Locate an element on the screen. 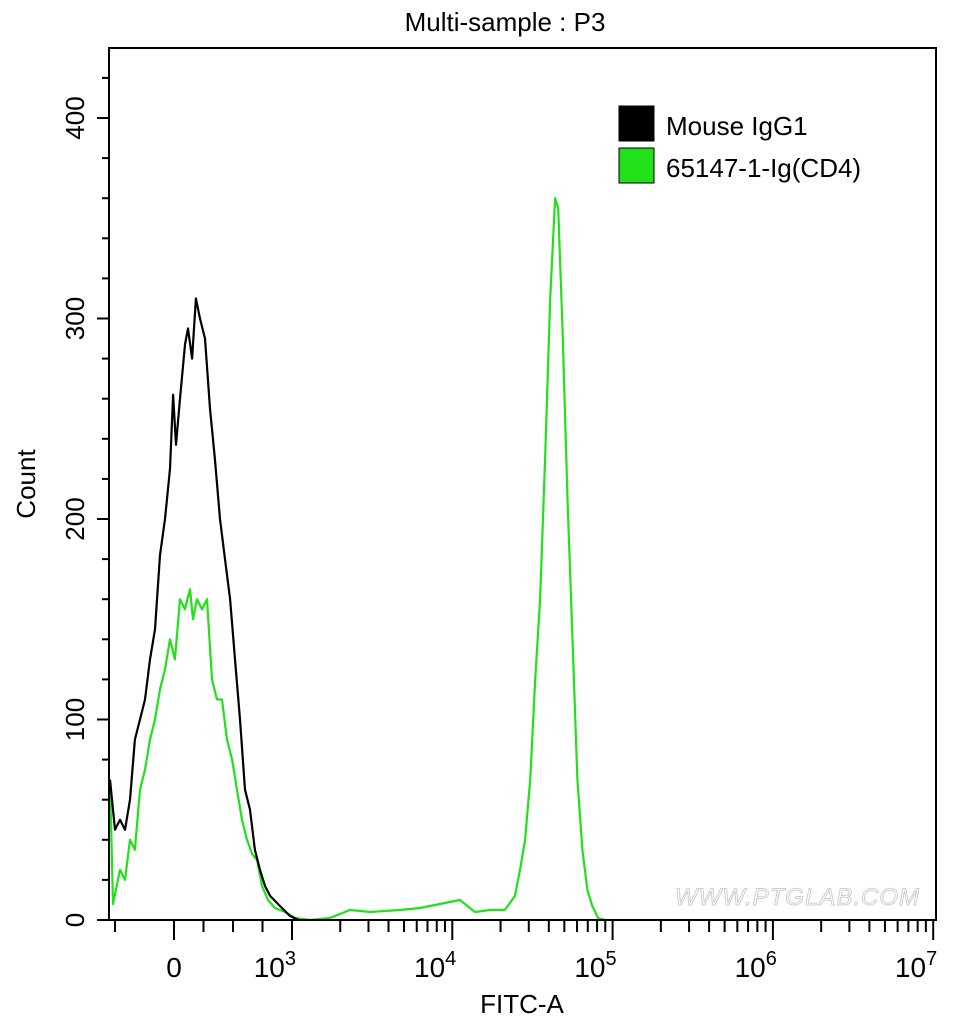 This screenshot has width=977, height=1024. x-tick-label: 10⁵ is located at coordinates (595, 965).